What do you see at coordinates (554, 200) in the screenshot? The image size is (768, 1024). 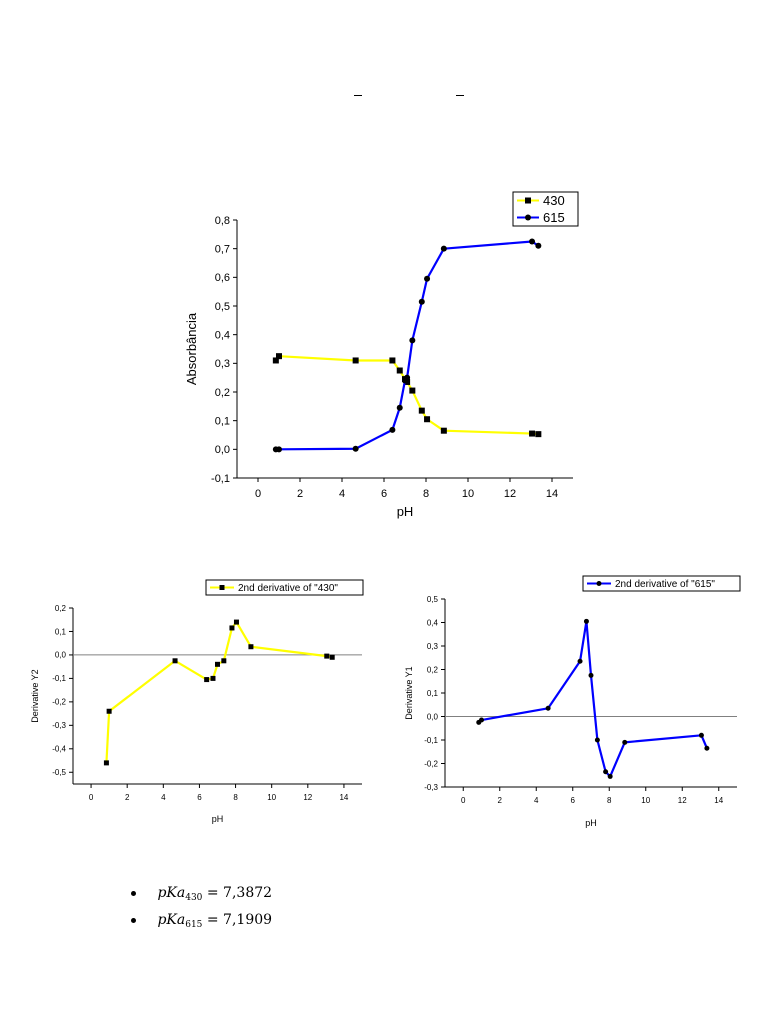 I see `legend-label: 430` at bounding box center [554, 200].